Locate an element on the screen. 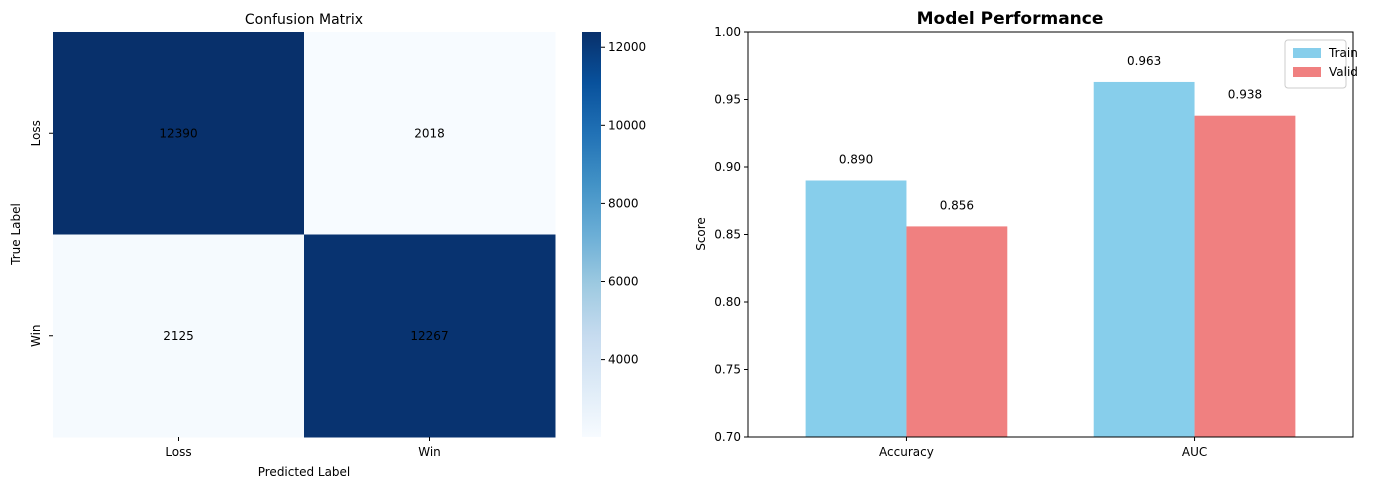 The image size is (1389, 490). heatmap-cell-label: 2018 is located at coordinates (429, 133).